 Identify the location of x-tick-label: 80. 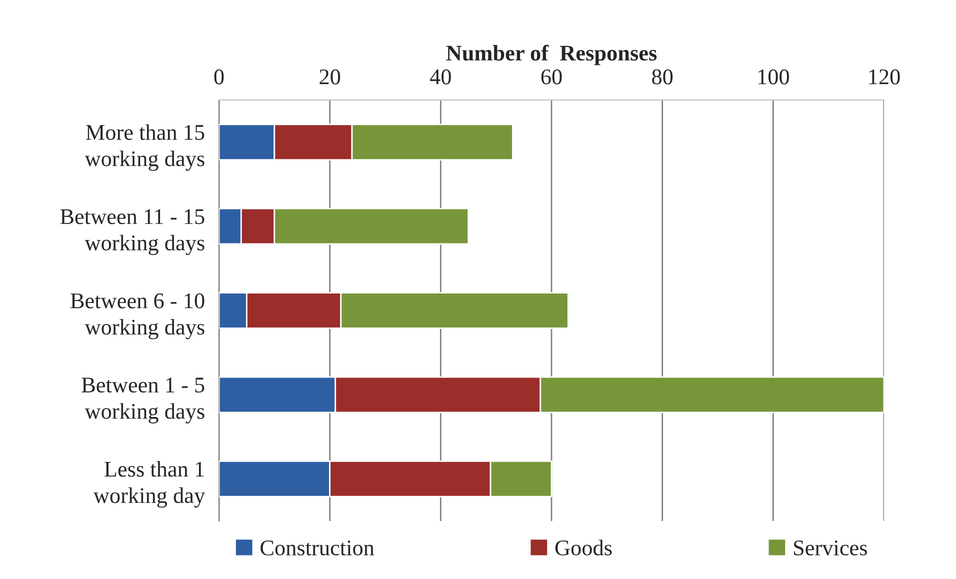
(662, 76).